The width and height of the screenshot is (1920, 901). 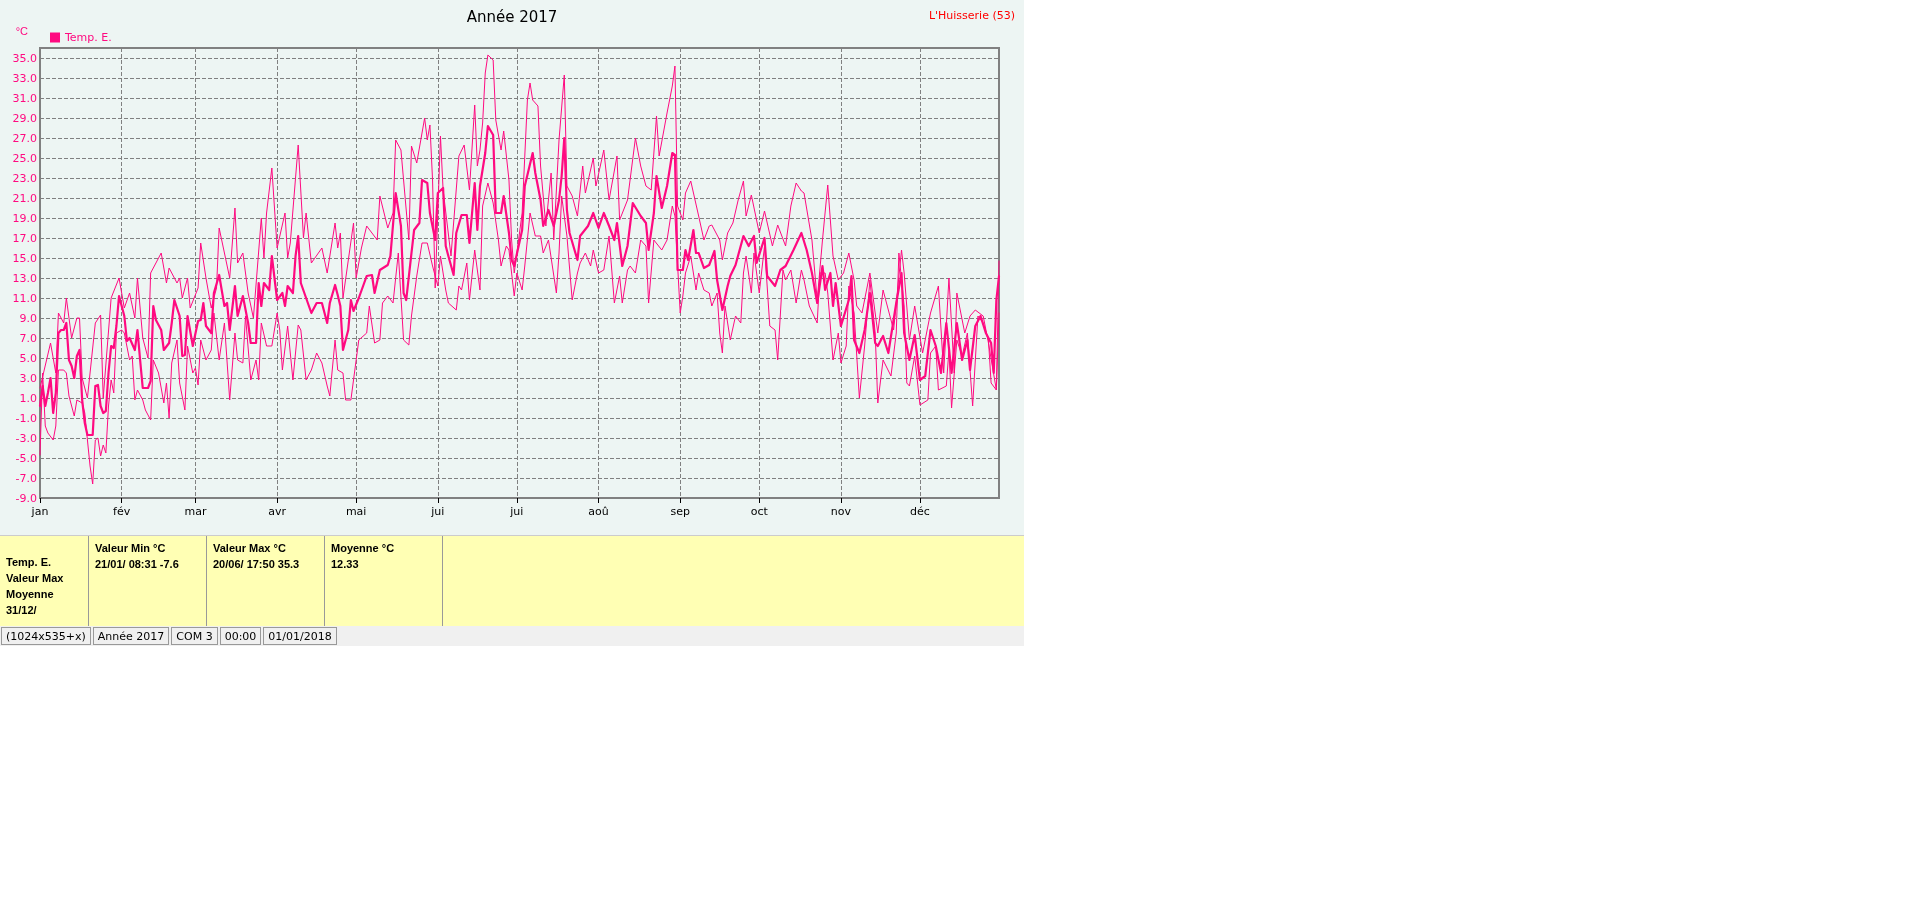 I want to click on y-tick-label: -3.0, so click(x=26, y=438).